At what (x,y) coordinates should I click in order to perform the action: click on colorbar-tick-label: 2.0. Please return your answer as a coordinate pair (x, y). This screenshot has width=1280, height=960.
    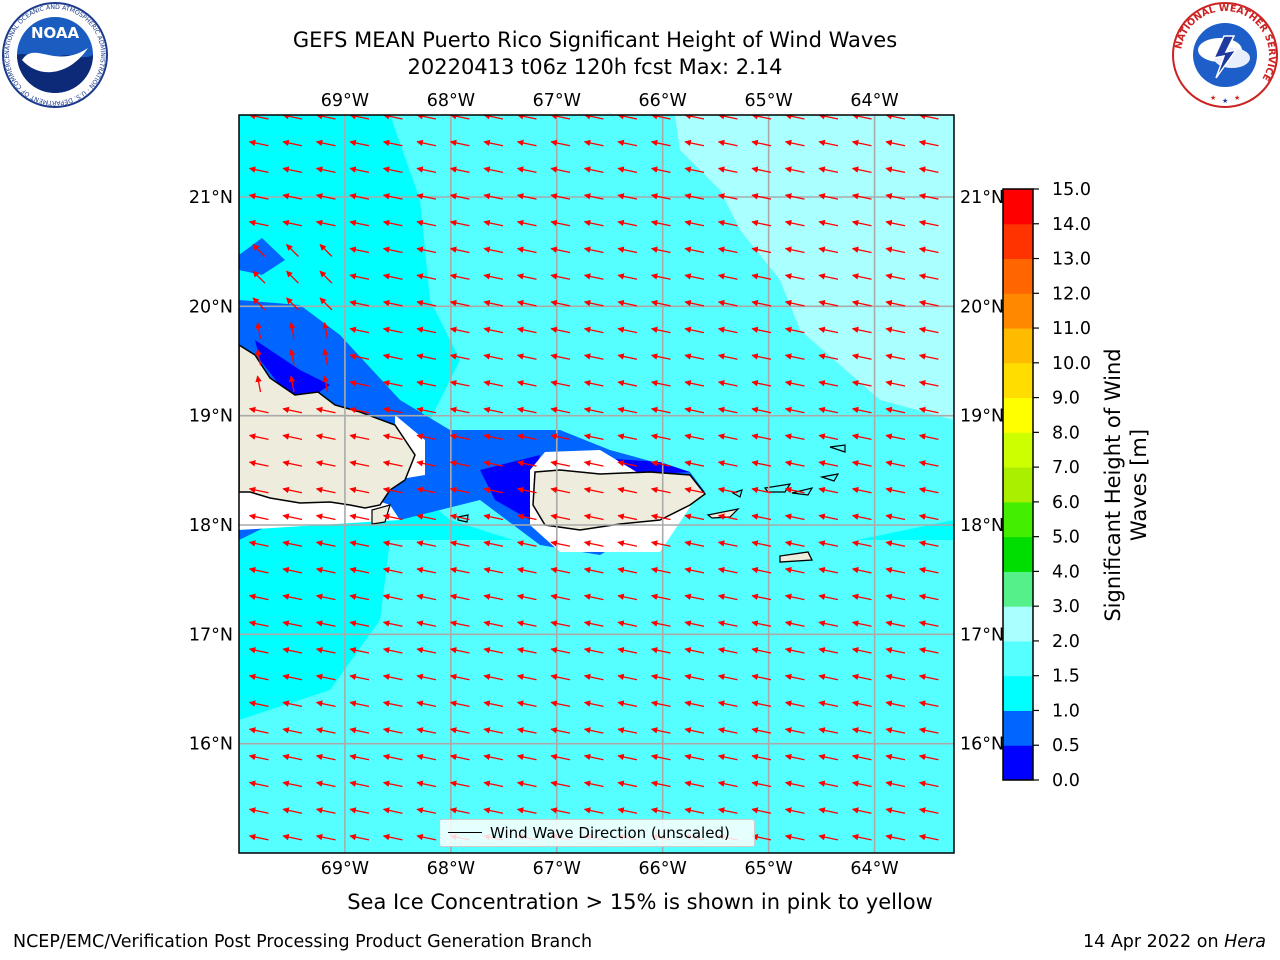
    Looking at the image, I should click on (1066, 642).